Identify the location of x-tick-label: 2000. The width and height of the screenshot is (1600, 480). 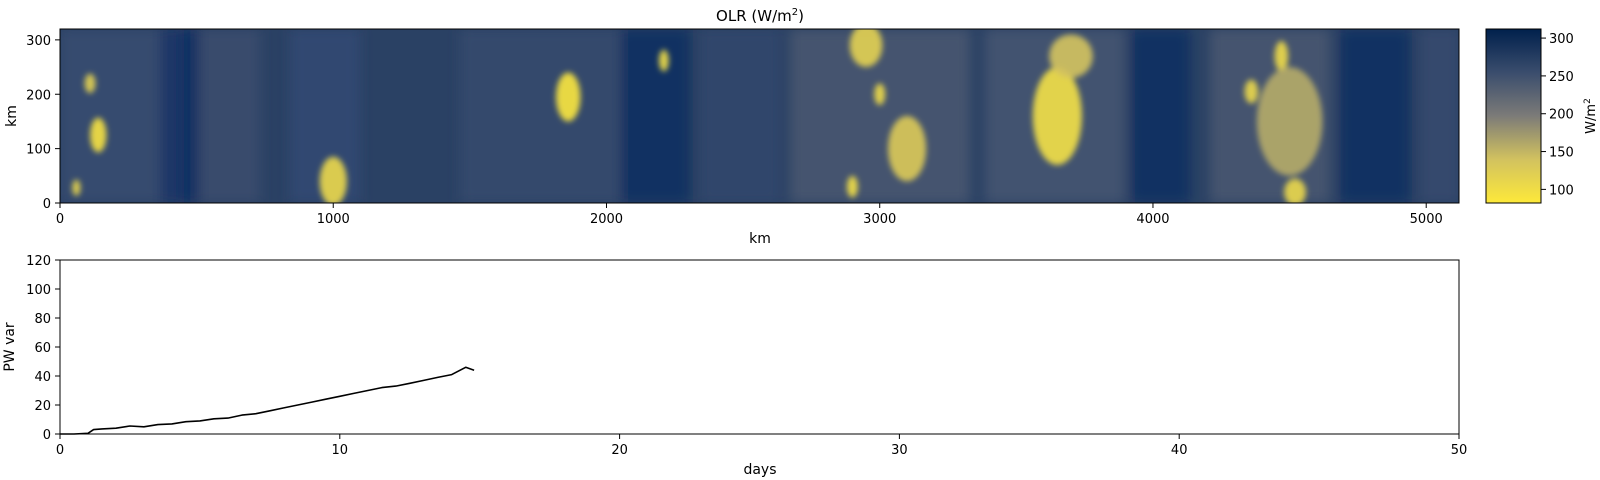
(606, 219).